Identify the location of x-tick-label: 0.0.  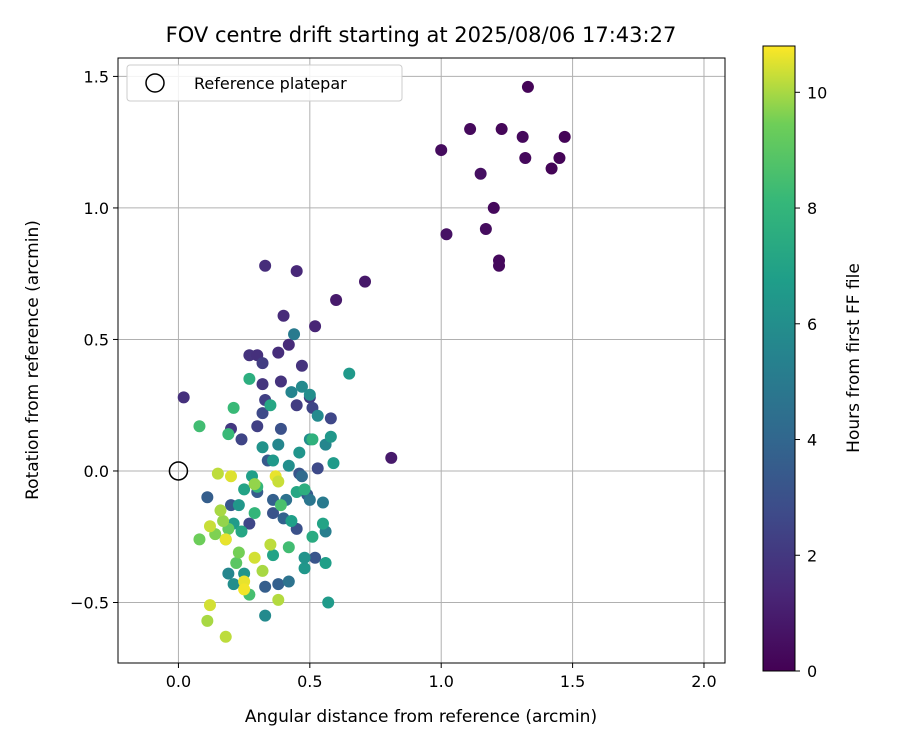
(178, 681).